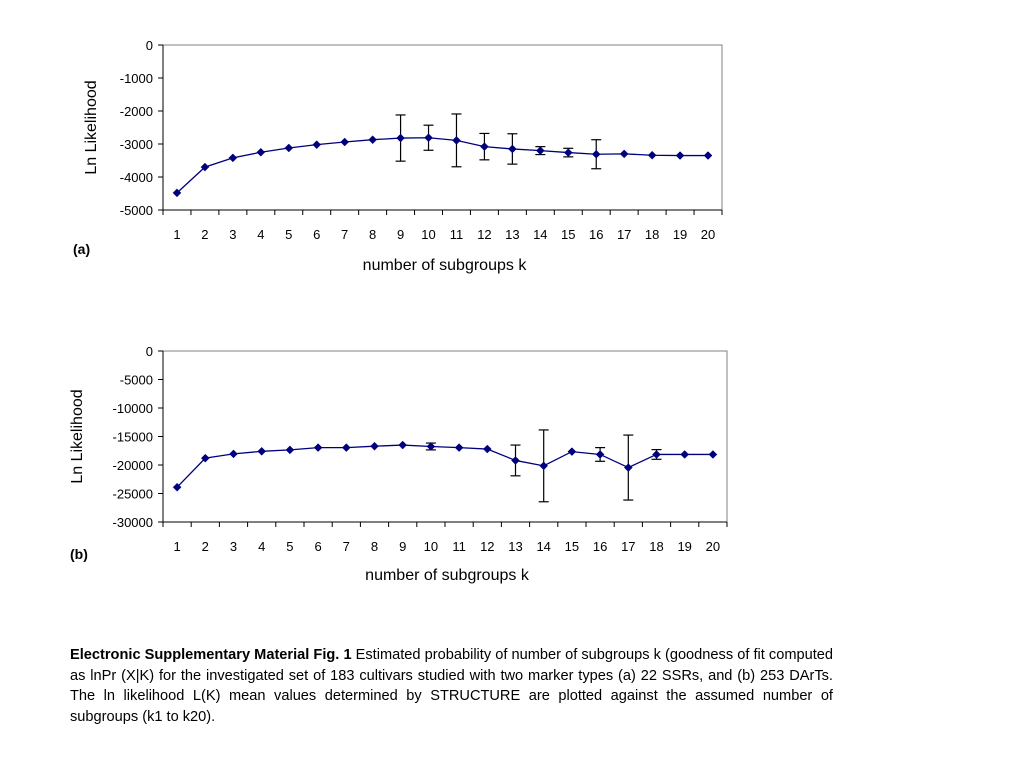  Describe the element at coordinates (133, 522) in the screenshot. I see `y-tick-label: -30000` at that location.